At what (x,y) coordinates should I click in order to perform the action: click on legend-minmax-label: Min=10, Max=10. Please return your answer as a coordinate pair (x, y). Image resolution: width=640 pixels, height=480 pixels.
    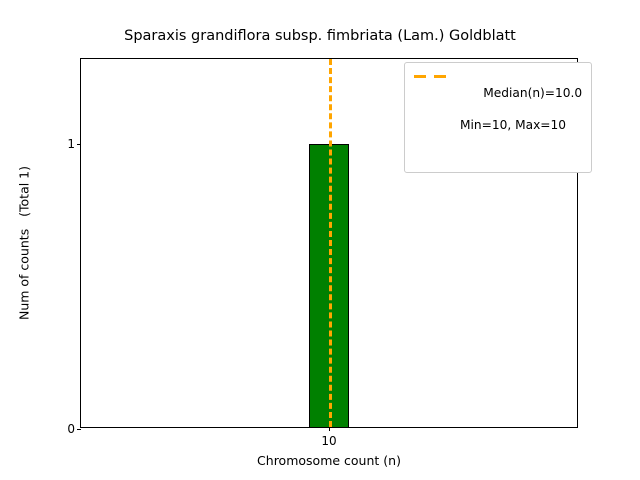
    Looking at the image, I should click on (513, 125).